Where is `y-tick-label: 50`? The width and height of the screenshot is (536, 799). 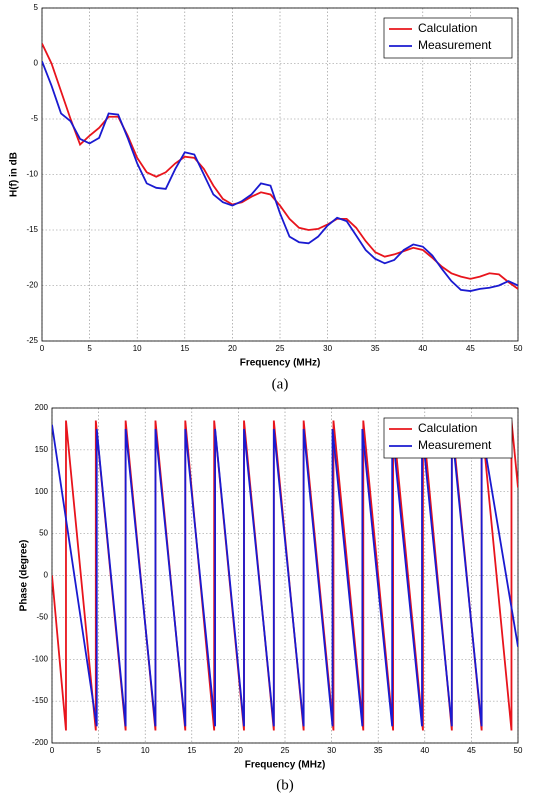
y-tick-label: 50 is located at coordinates (43, 533).